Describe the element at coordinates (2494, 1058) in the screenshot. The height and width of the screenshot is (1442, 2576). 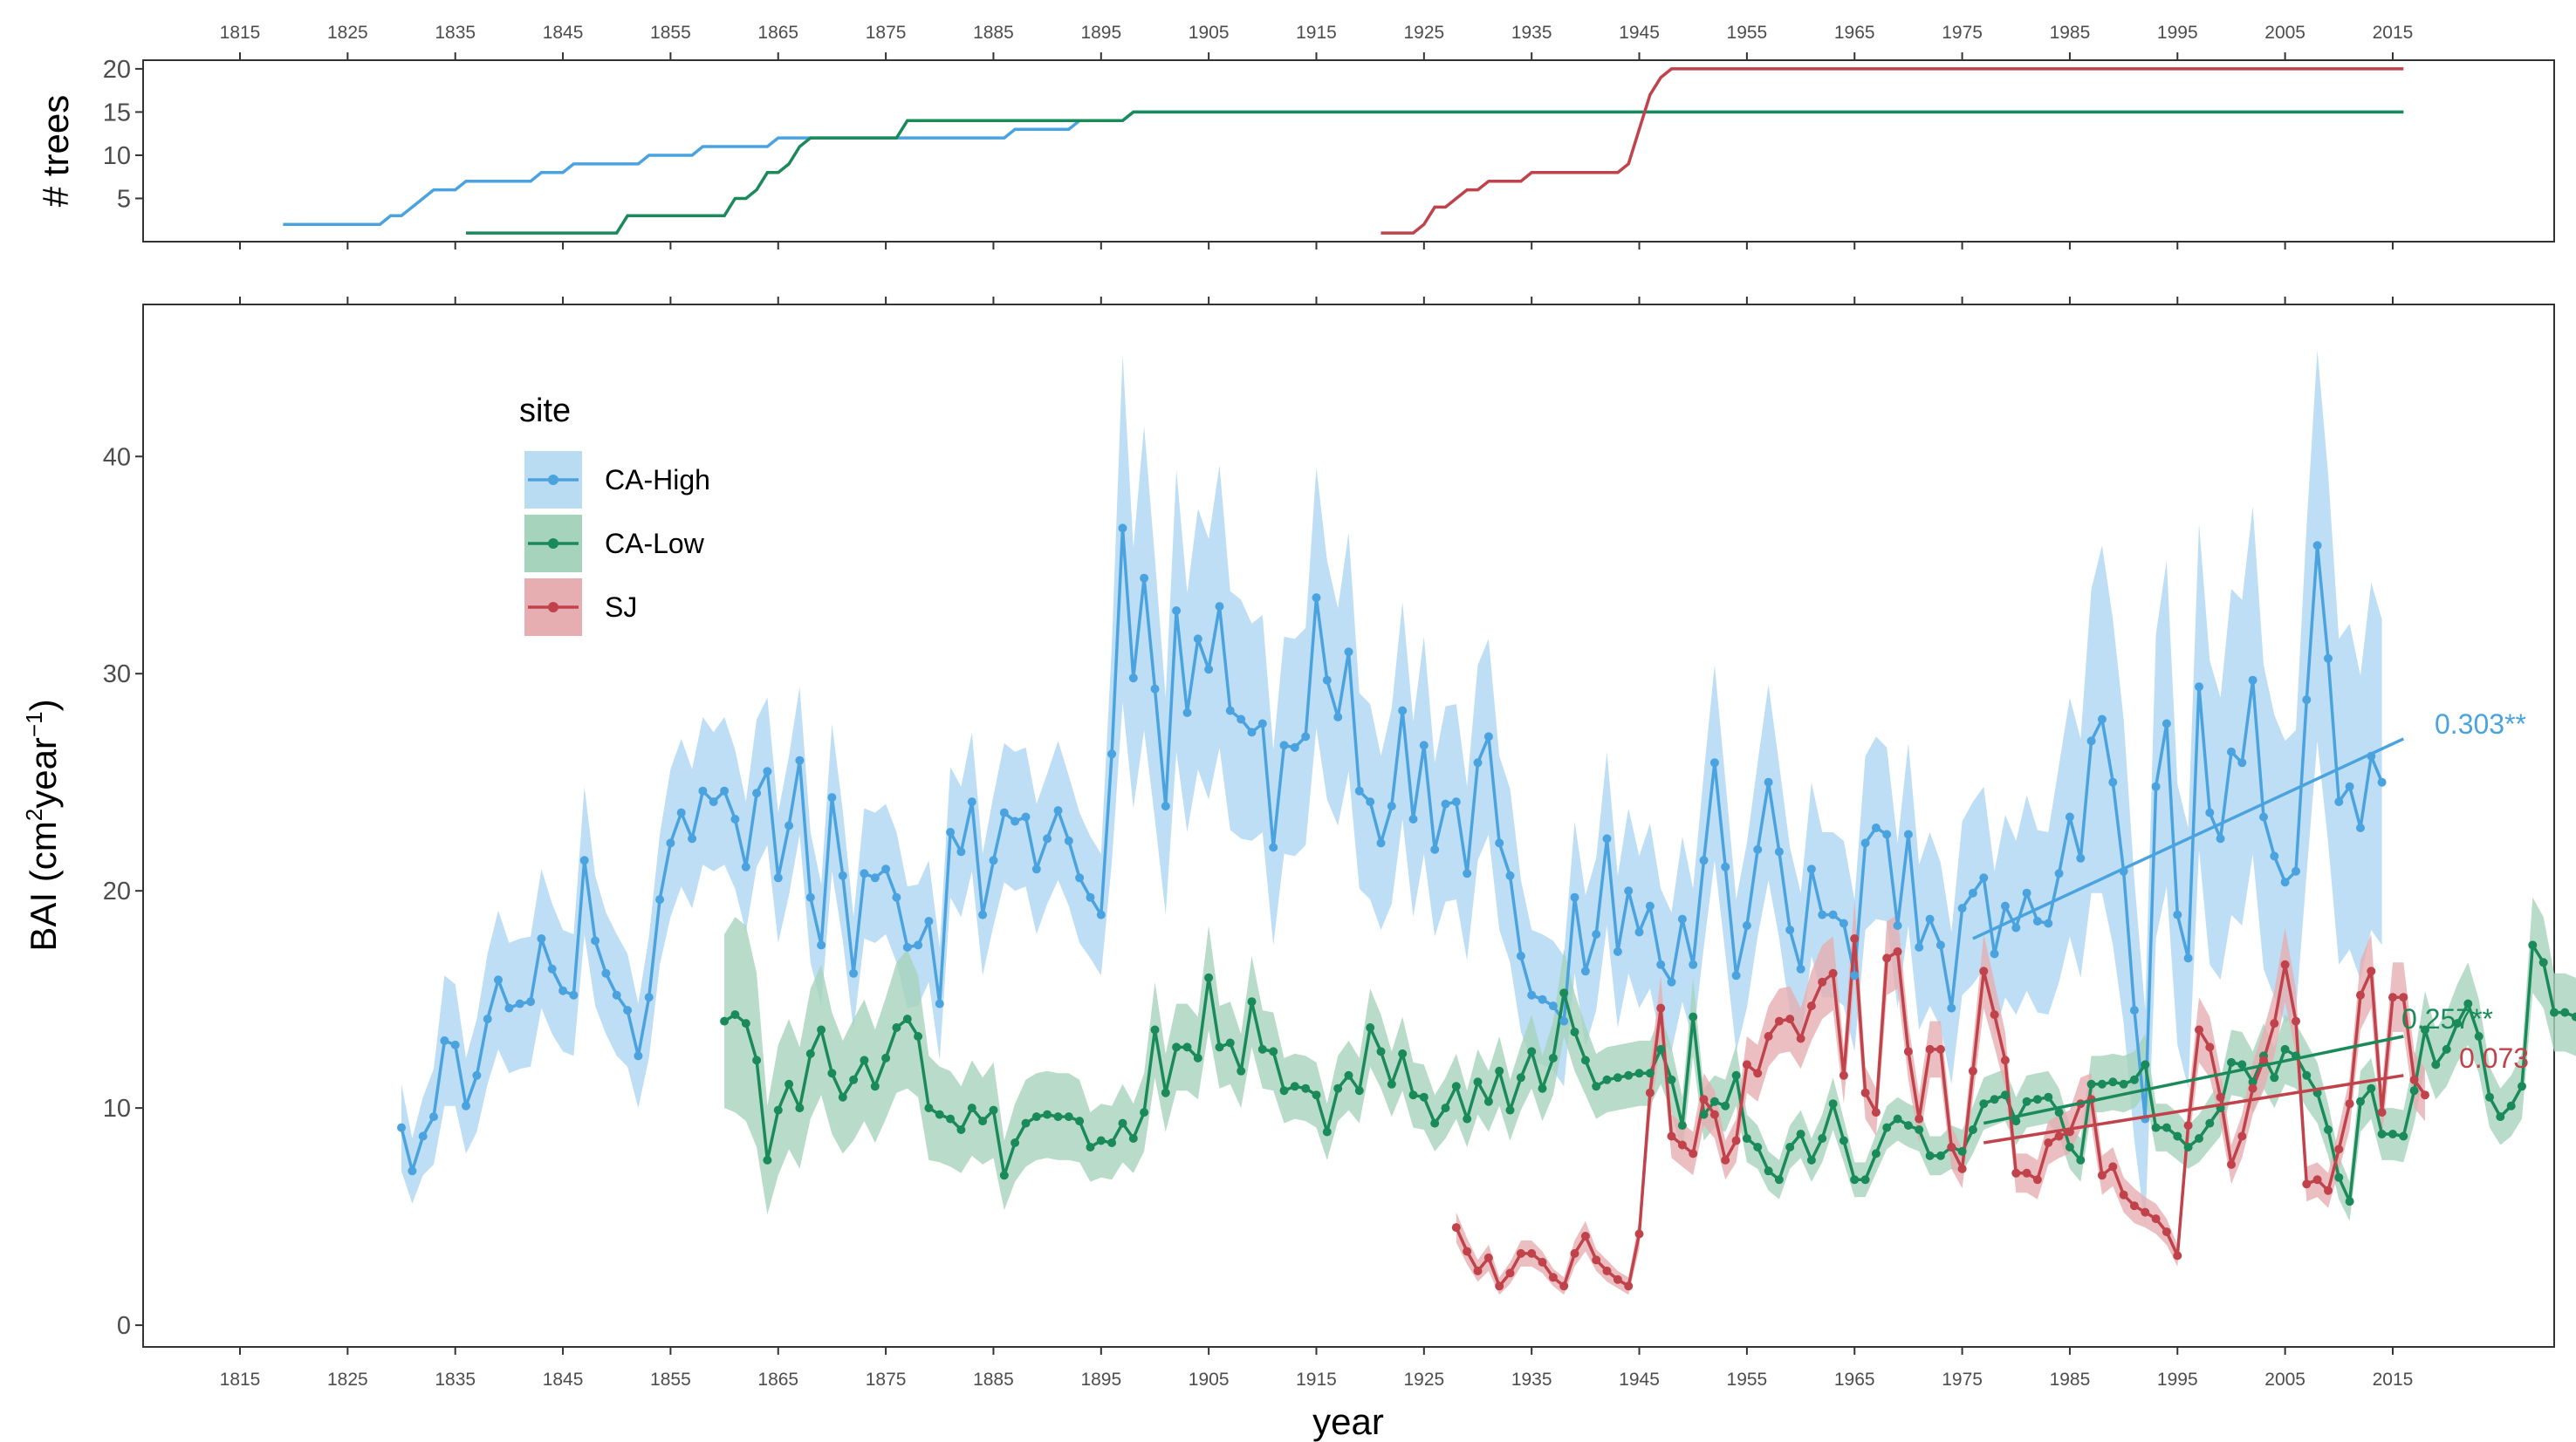
I see `trend-label-sj: 0.073` at that location.